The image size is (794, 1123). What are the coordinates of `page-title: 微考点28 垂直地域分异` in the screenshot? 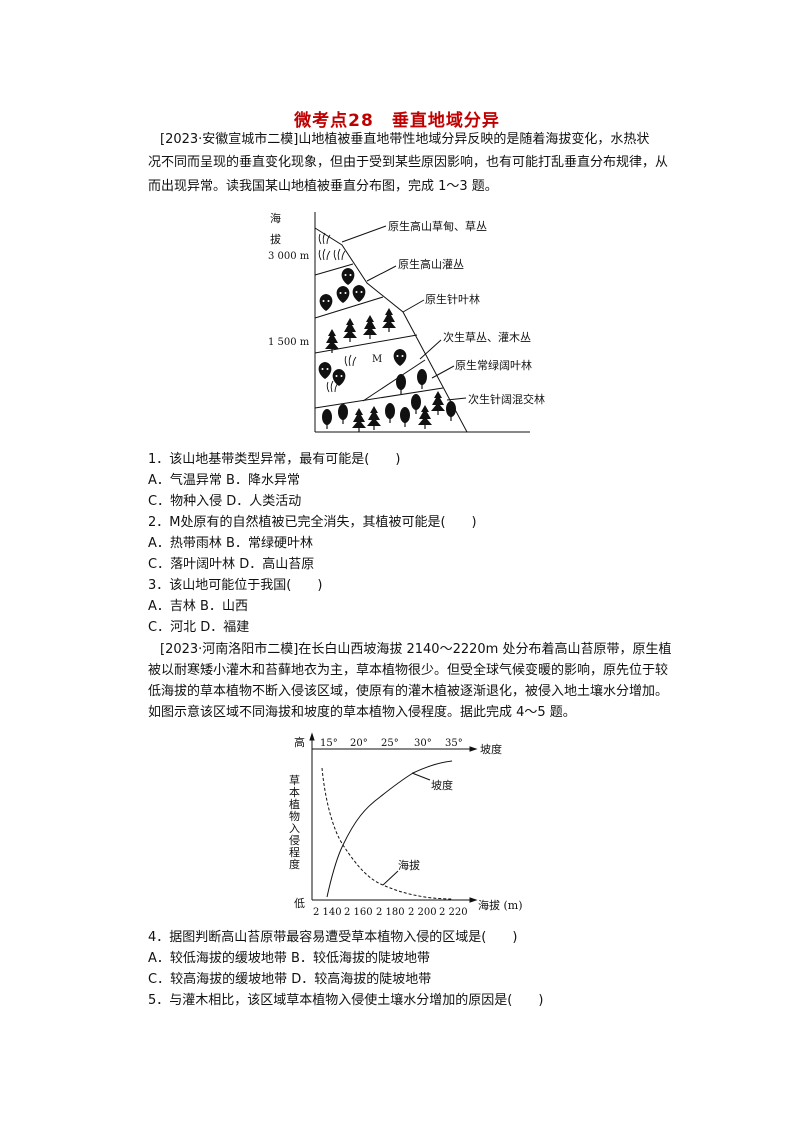 It's located at (397, 121).